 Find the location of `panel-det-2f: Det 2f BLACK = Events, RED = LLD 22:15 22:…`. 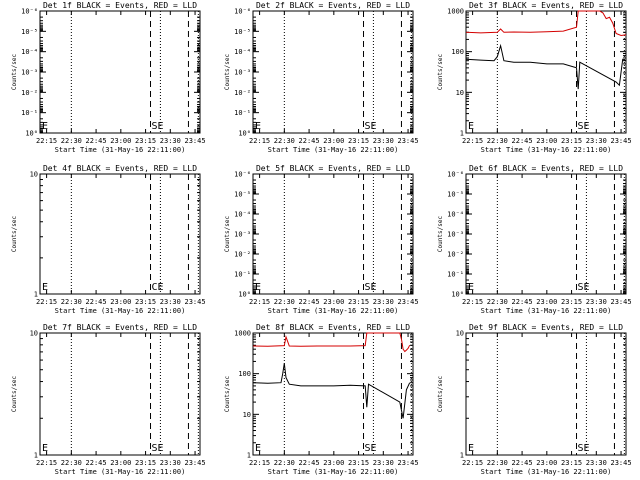

panel-det-2f: Det 2f BLACK = Events, RED = LLD 22:15 22:… is located at coordinates (321, 77).